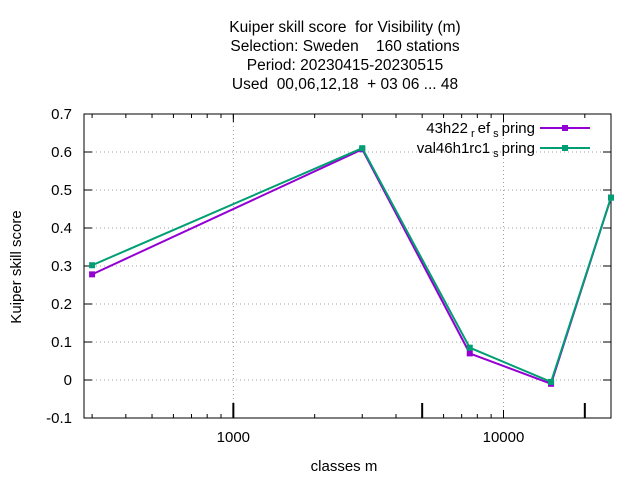 This screenshot has width=640, height=480. Describe the element at coordinates (61, 266) in the screenshot. I see `y-tick-label: 0.3` at that location.